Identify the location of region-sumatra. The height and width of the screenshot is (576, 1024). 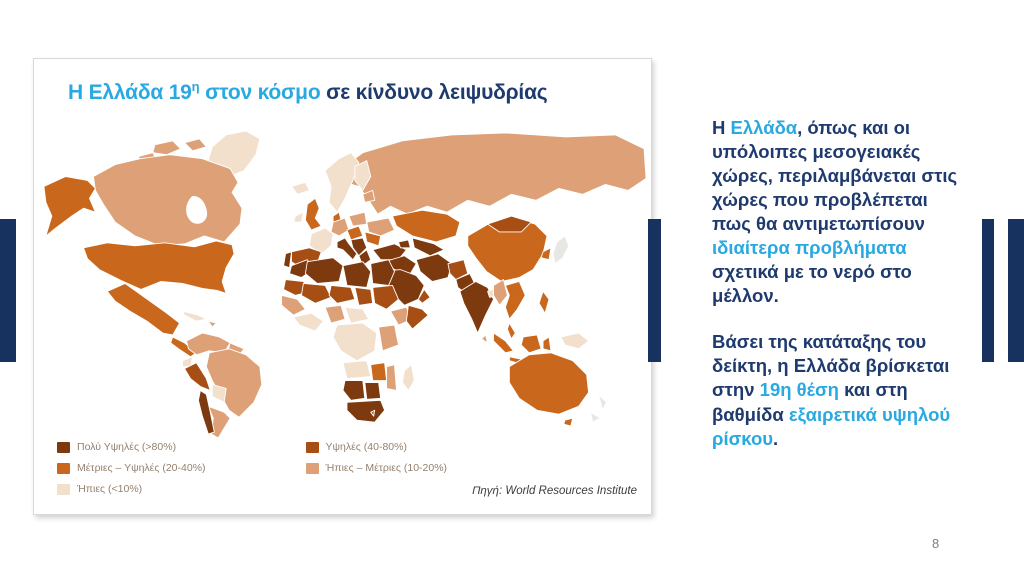
(503, 343).